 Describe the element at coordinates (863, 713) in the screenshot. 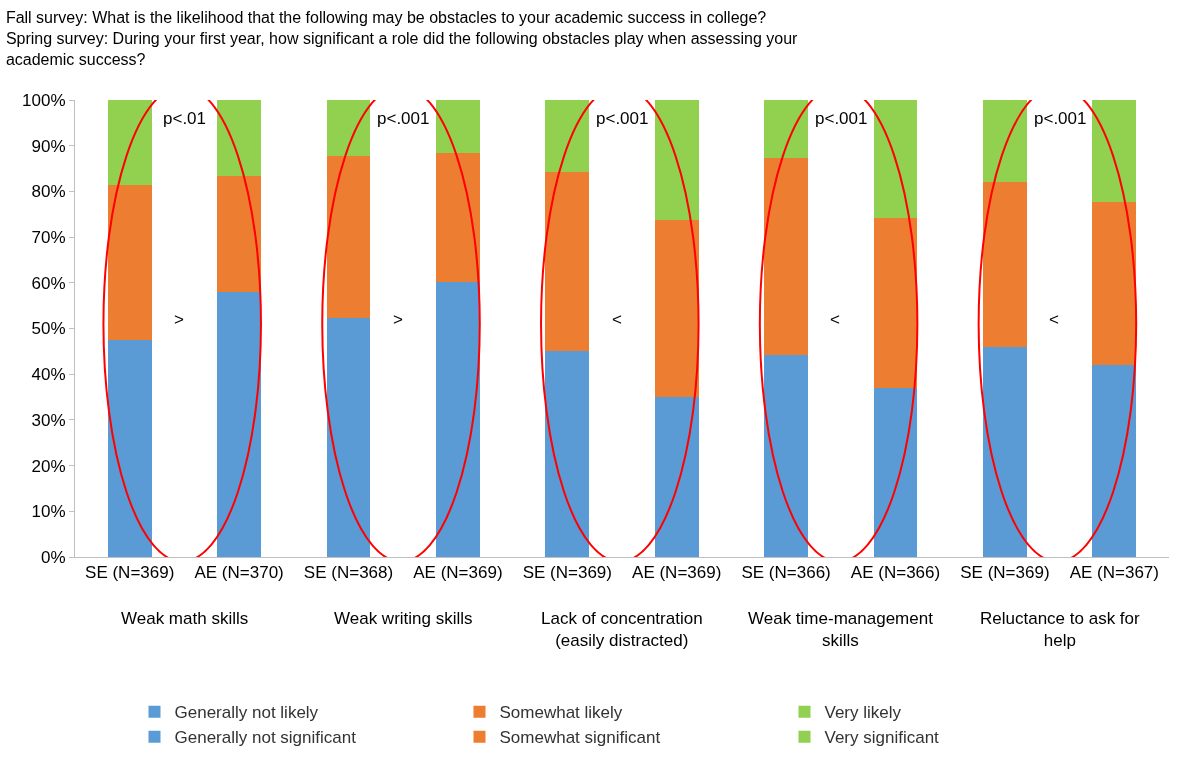

I see `legend-label: Very likely` at that location.